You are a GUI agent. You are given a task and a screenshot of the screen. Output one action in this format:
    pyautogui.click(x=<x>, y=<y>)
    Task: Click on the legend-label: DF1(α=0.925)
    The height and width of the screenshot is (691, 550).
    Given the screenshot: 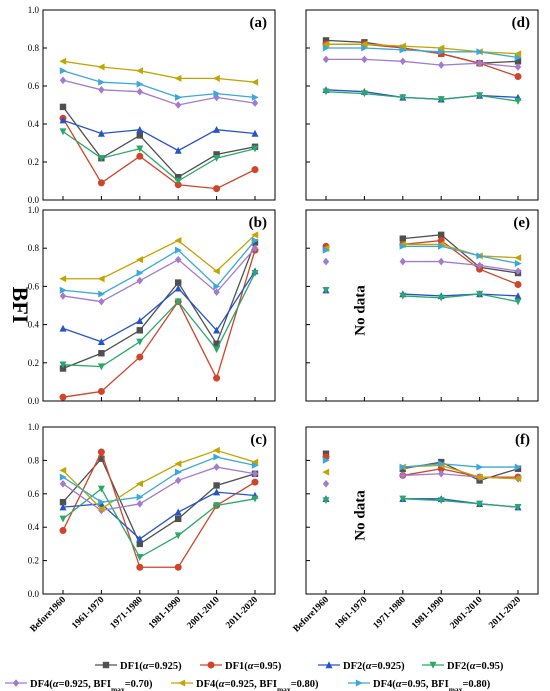 What is the action you would take?
    pyautogui.click(x=151, y=666)
    